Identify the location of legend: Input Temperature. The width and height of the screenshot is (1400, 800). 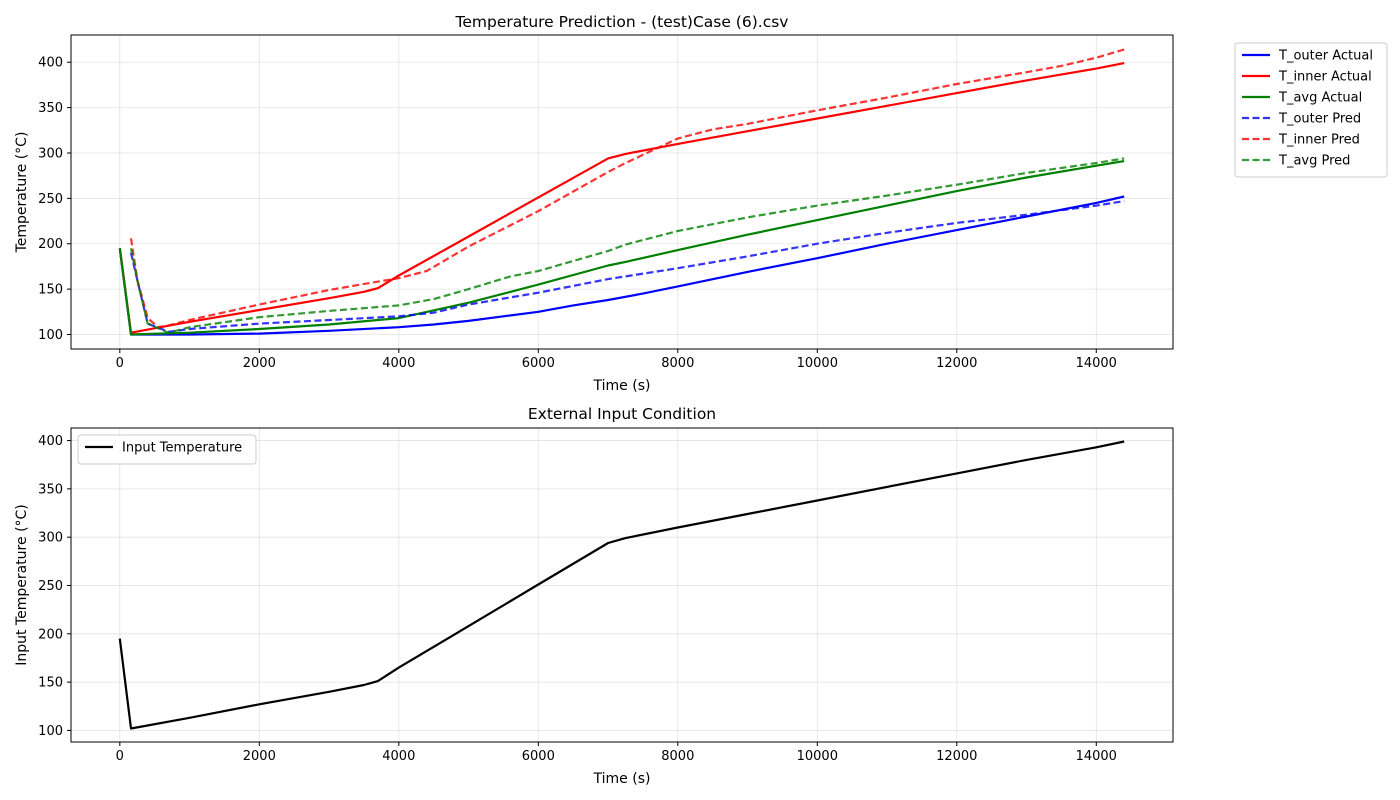
(167, 449).